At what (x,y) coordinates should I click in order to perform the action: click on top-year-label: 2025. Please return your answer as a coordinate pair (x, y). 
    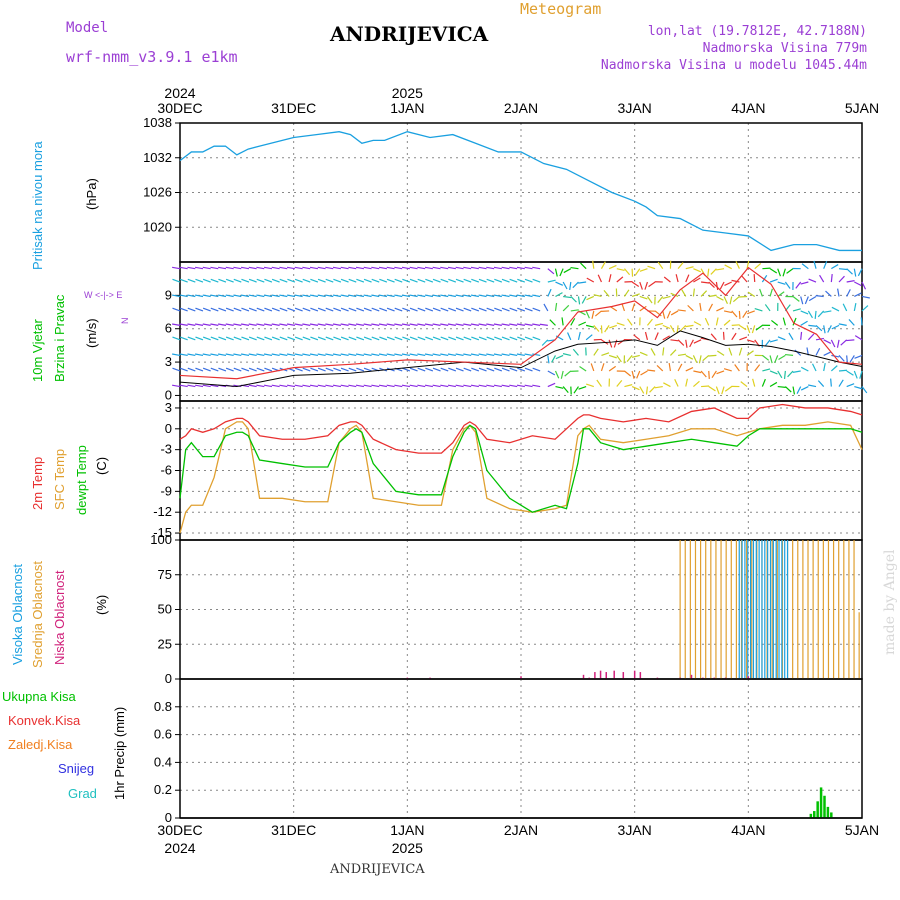
    Looking at the image, I should click on (407, 93).